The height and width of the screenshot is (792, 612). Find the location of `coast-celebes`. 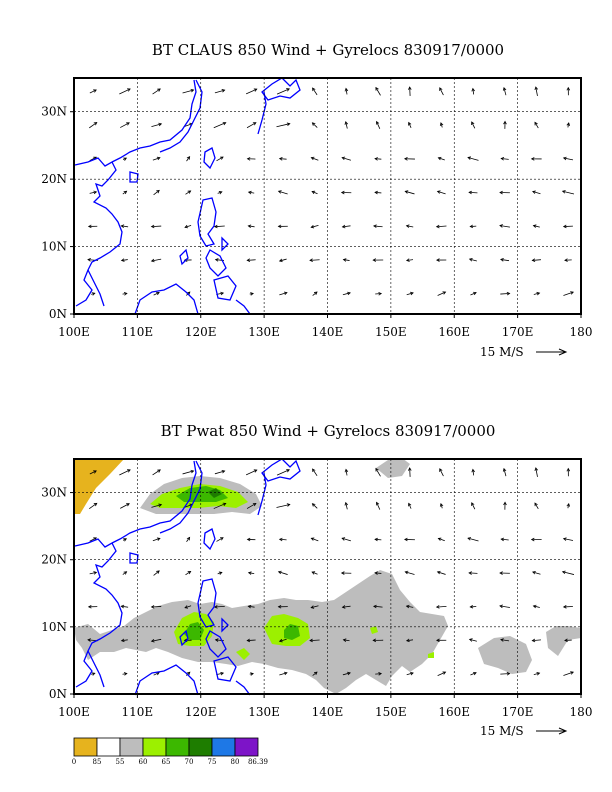

coast-celebes is located at coordinates (243, 307).